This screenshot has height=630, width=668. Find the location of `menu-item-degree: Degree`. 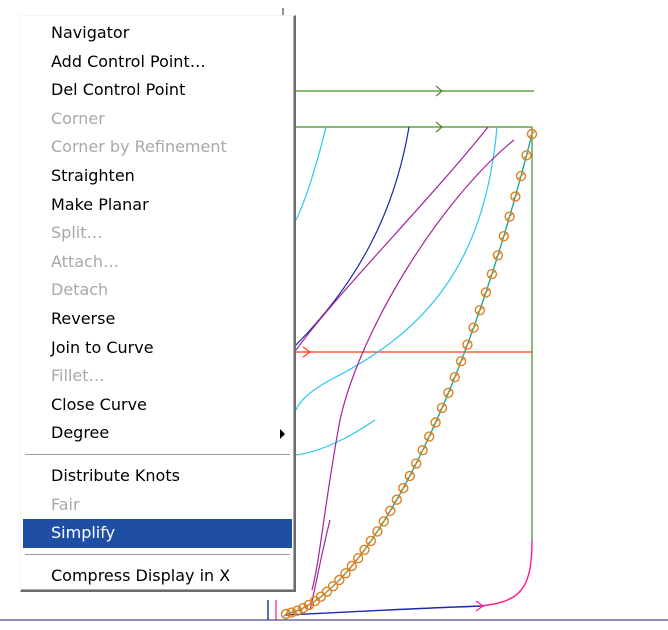

menu-item-degree: Degree is located at coordinates (157, 433).